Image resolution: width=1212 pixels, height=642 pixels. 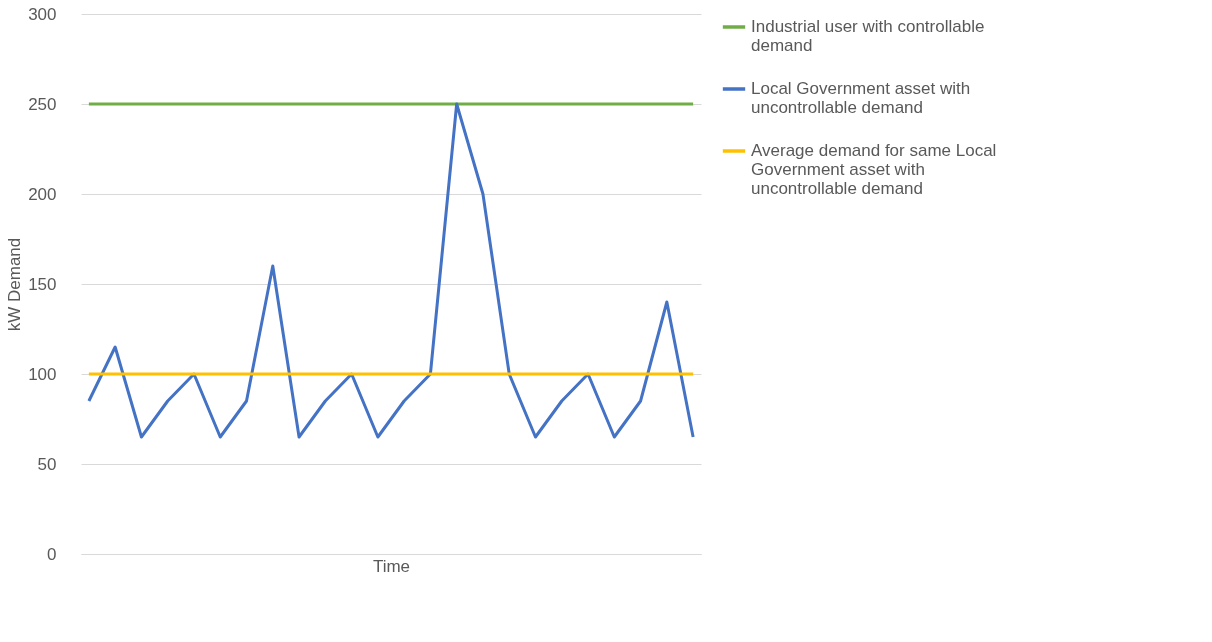 What do you see at coordinates (52, 554) in the screenshot?
I see `y-tick-label: 0` at bounding box center [52, 554].